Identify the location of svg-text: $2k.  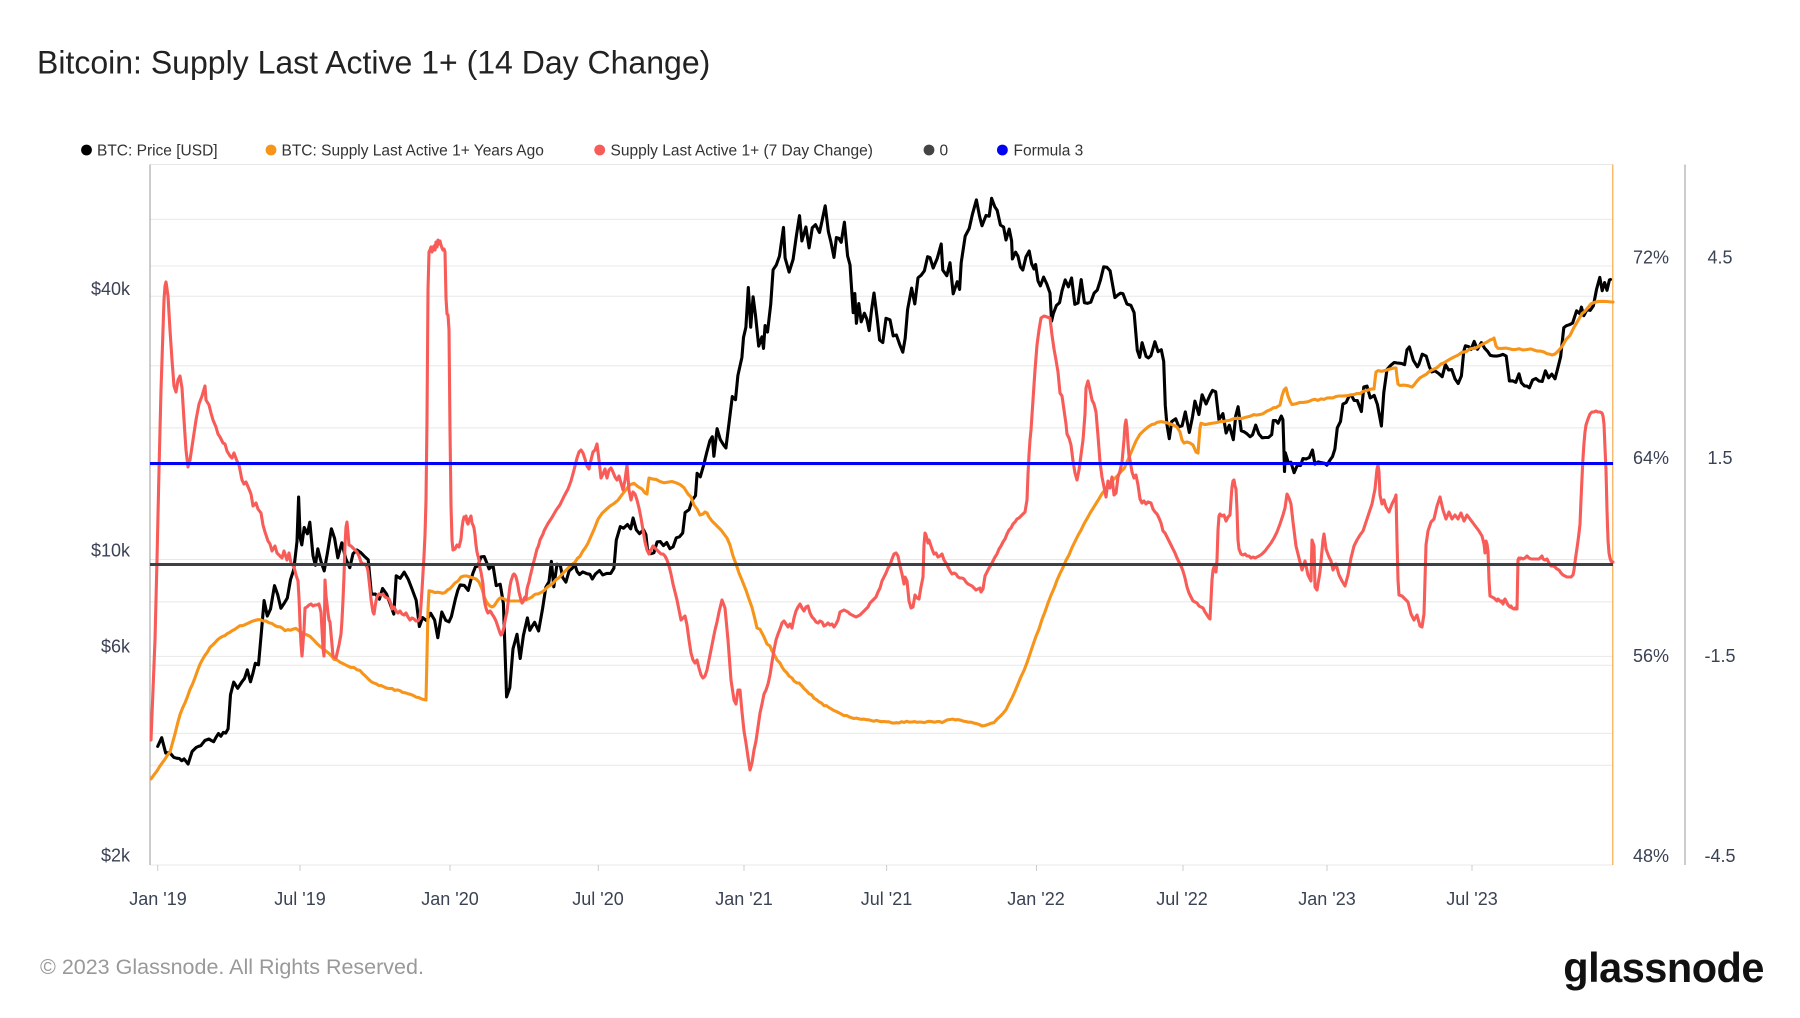
(116, 855).